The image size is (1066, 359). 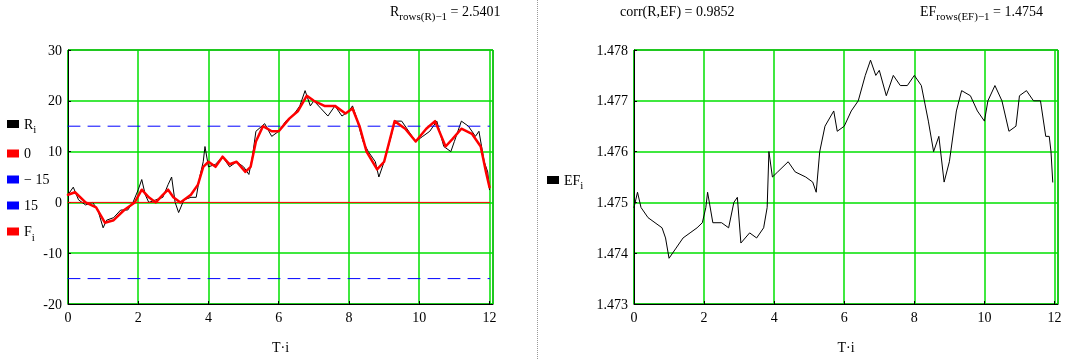 What do you see at coordinates (612, 101) in the screenshot?
I see `y-tick-label: 1.477` at bounding box center [612, 101].